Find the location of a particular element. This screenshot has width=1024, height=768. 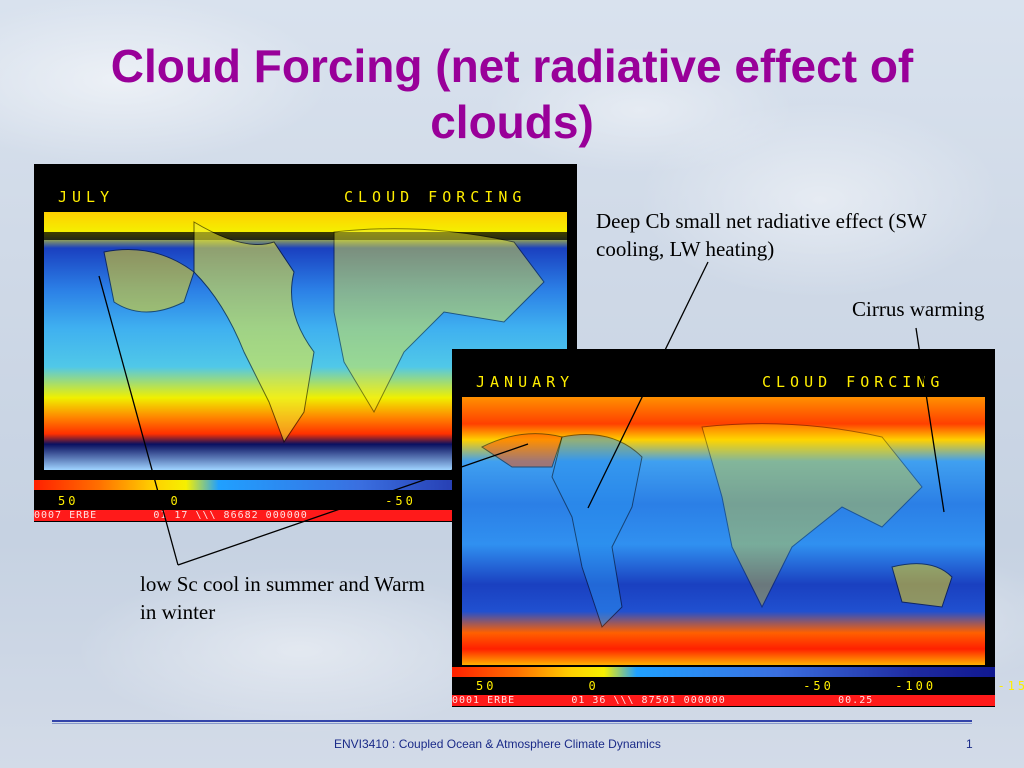

july-colorbar is located at coordinates (305, 485).